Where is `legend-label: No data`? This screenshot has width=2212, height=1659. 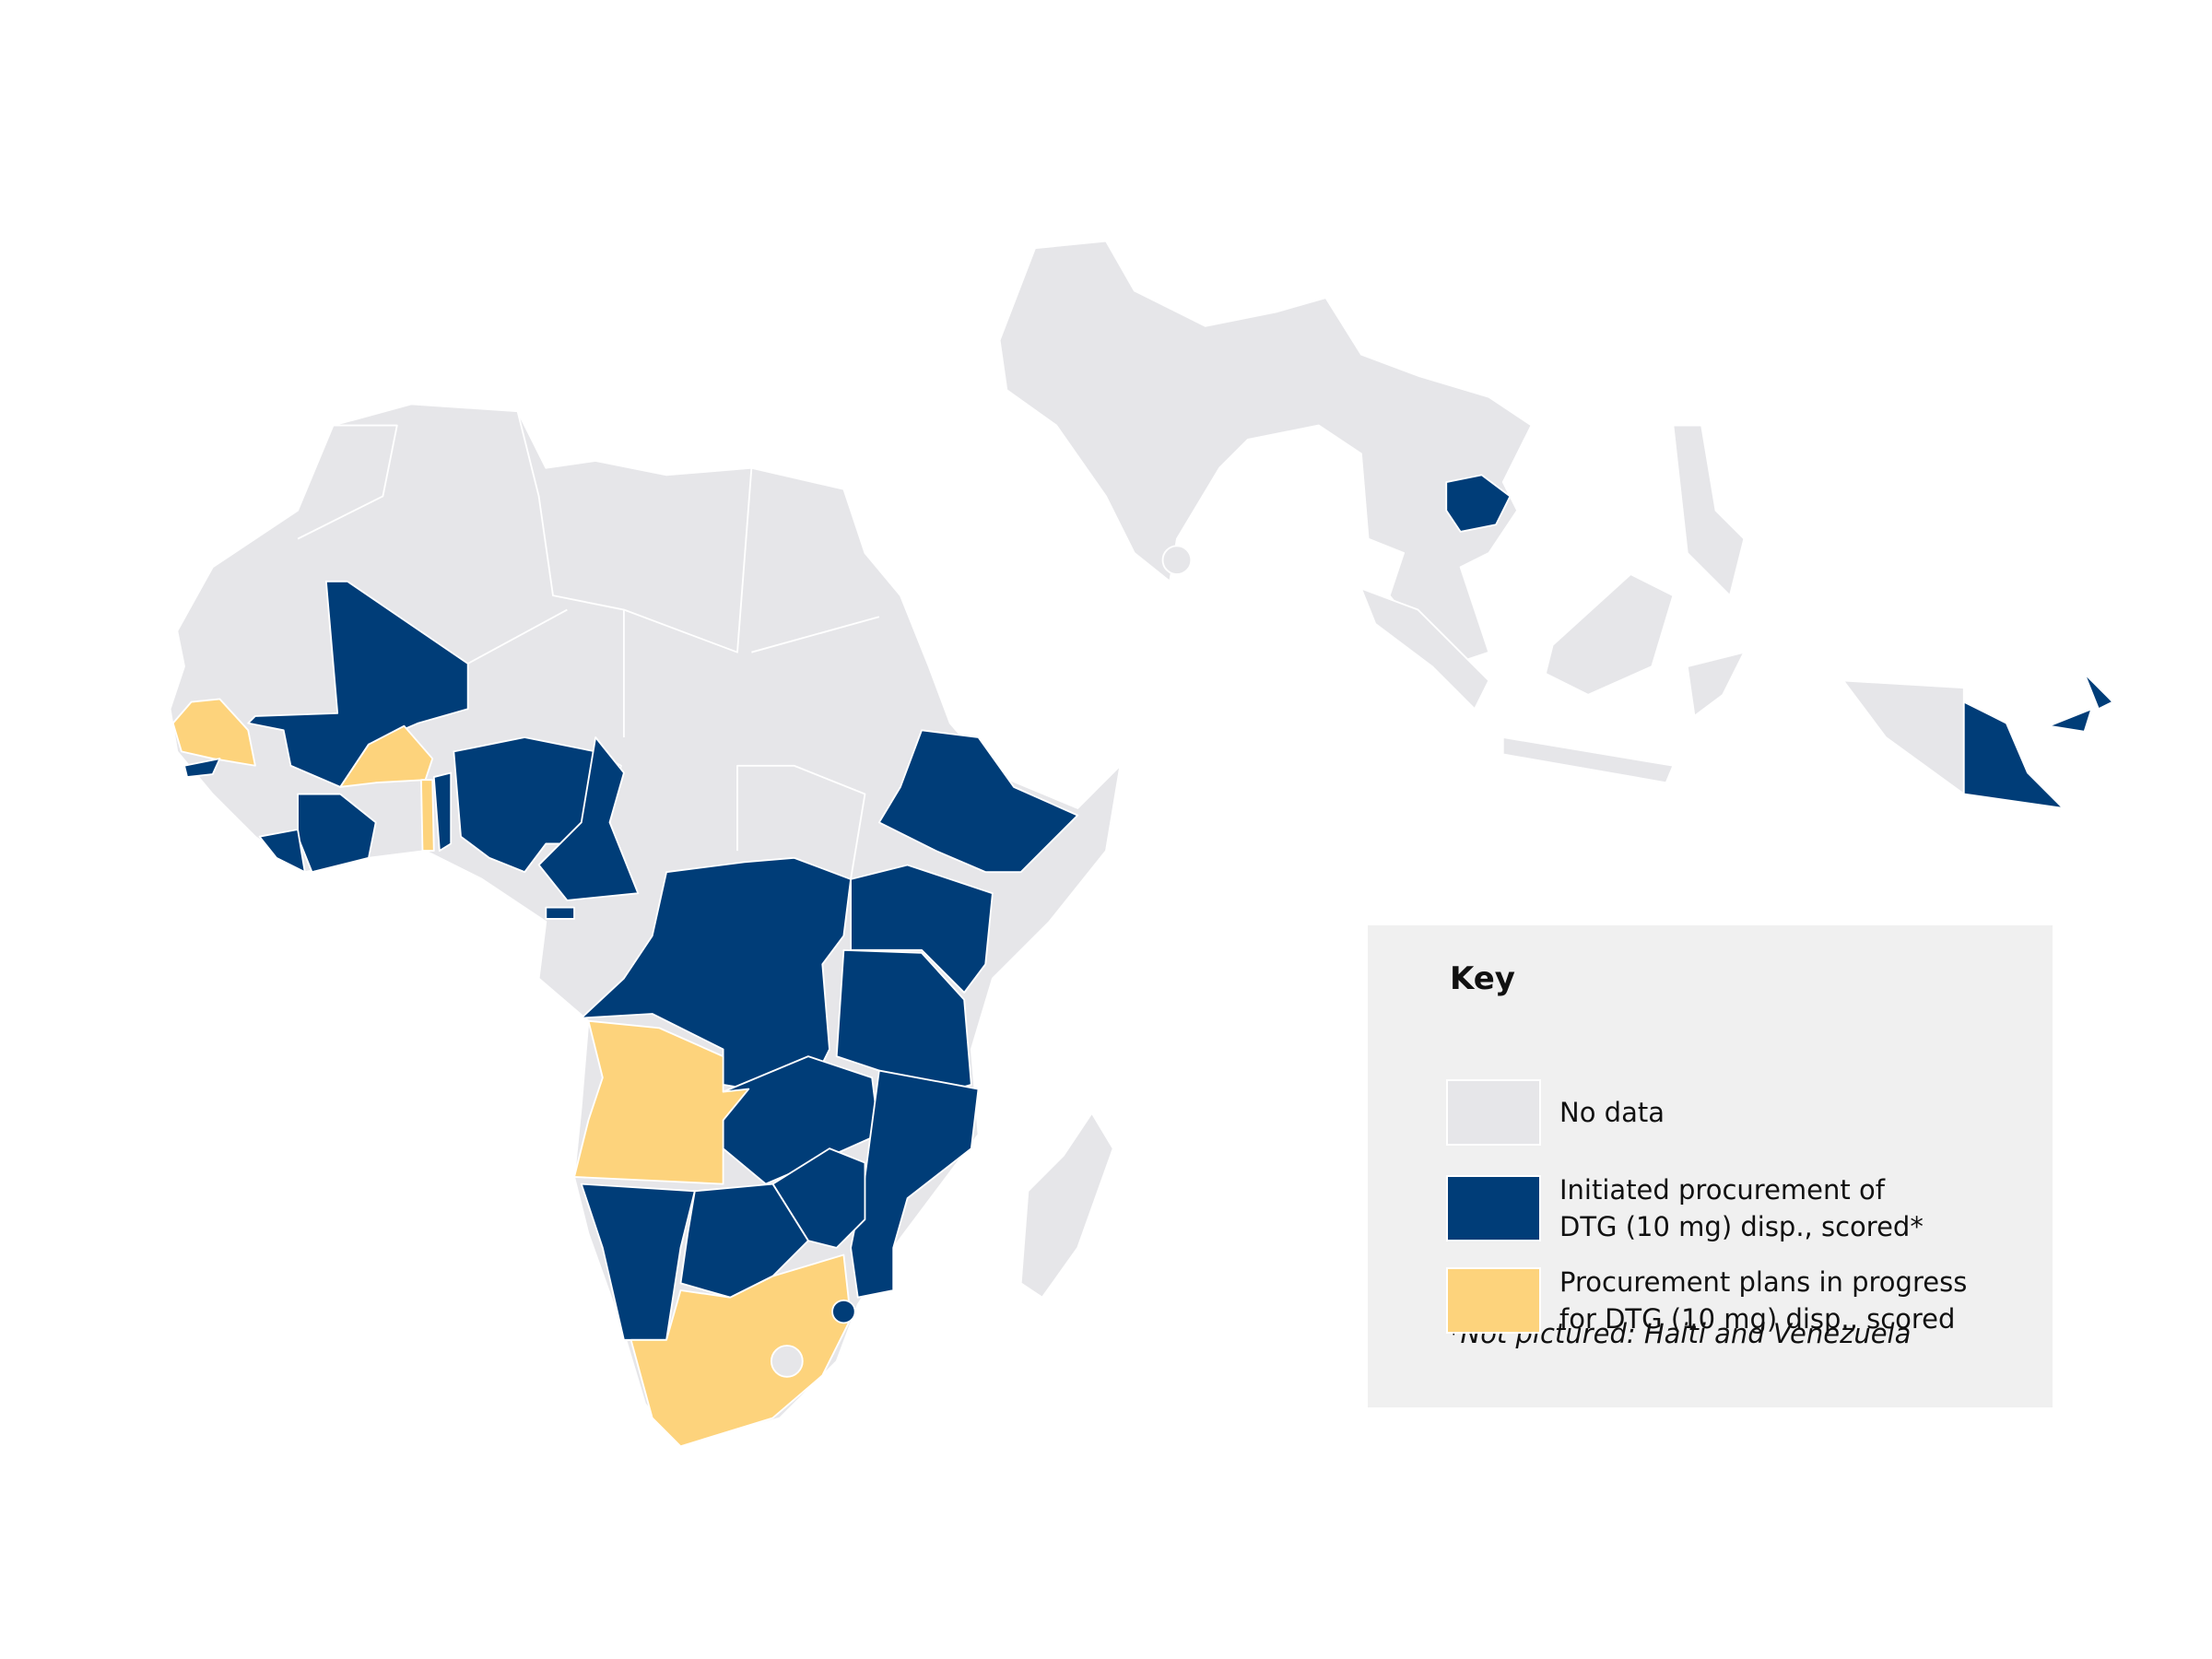 legend-label: No data is located at coordinates (1612, 1112).